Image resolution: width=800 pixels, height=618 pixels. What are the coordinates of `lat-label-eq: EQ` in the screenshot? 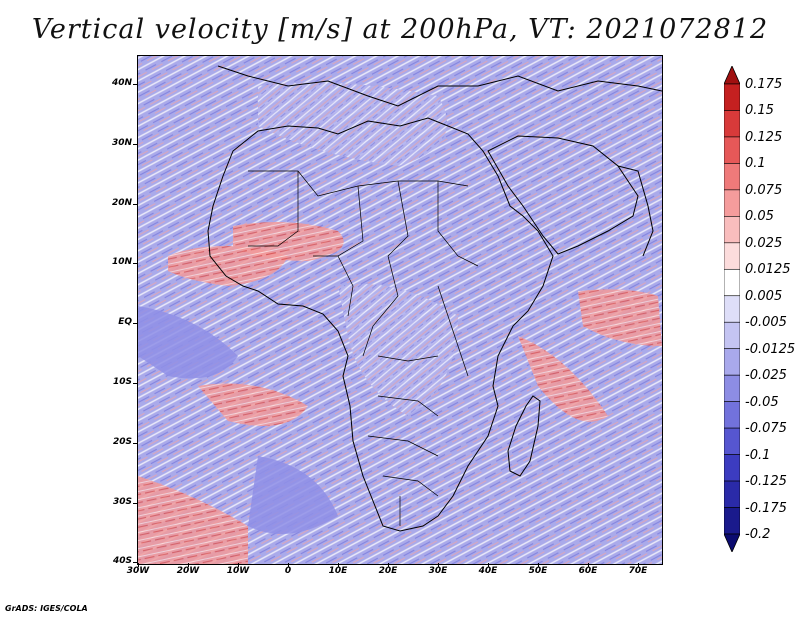 It's located at (125, 322).